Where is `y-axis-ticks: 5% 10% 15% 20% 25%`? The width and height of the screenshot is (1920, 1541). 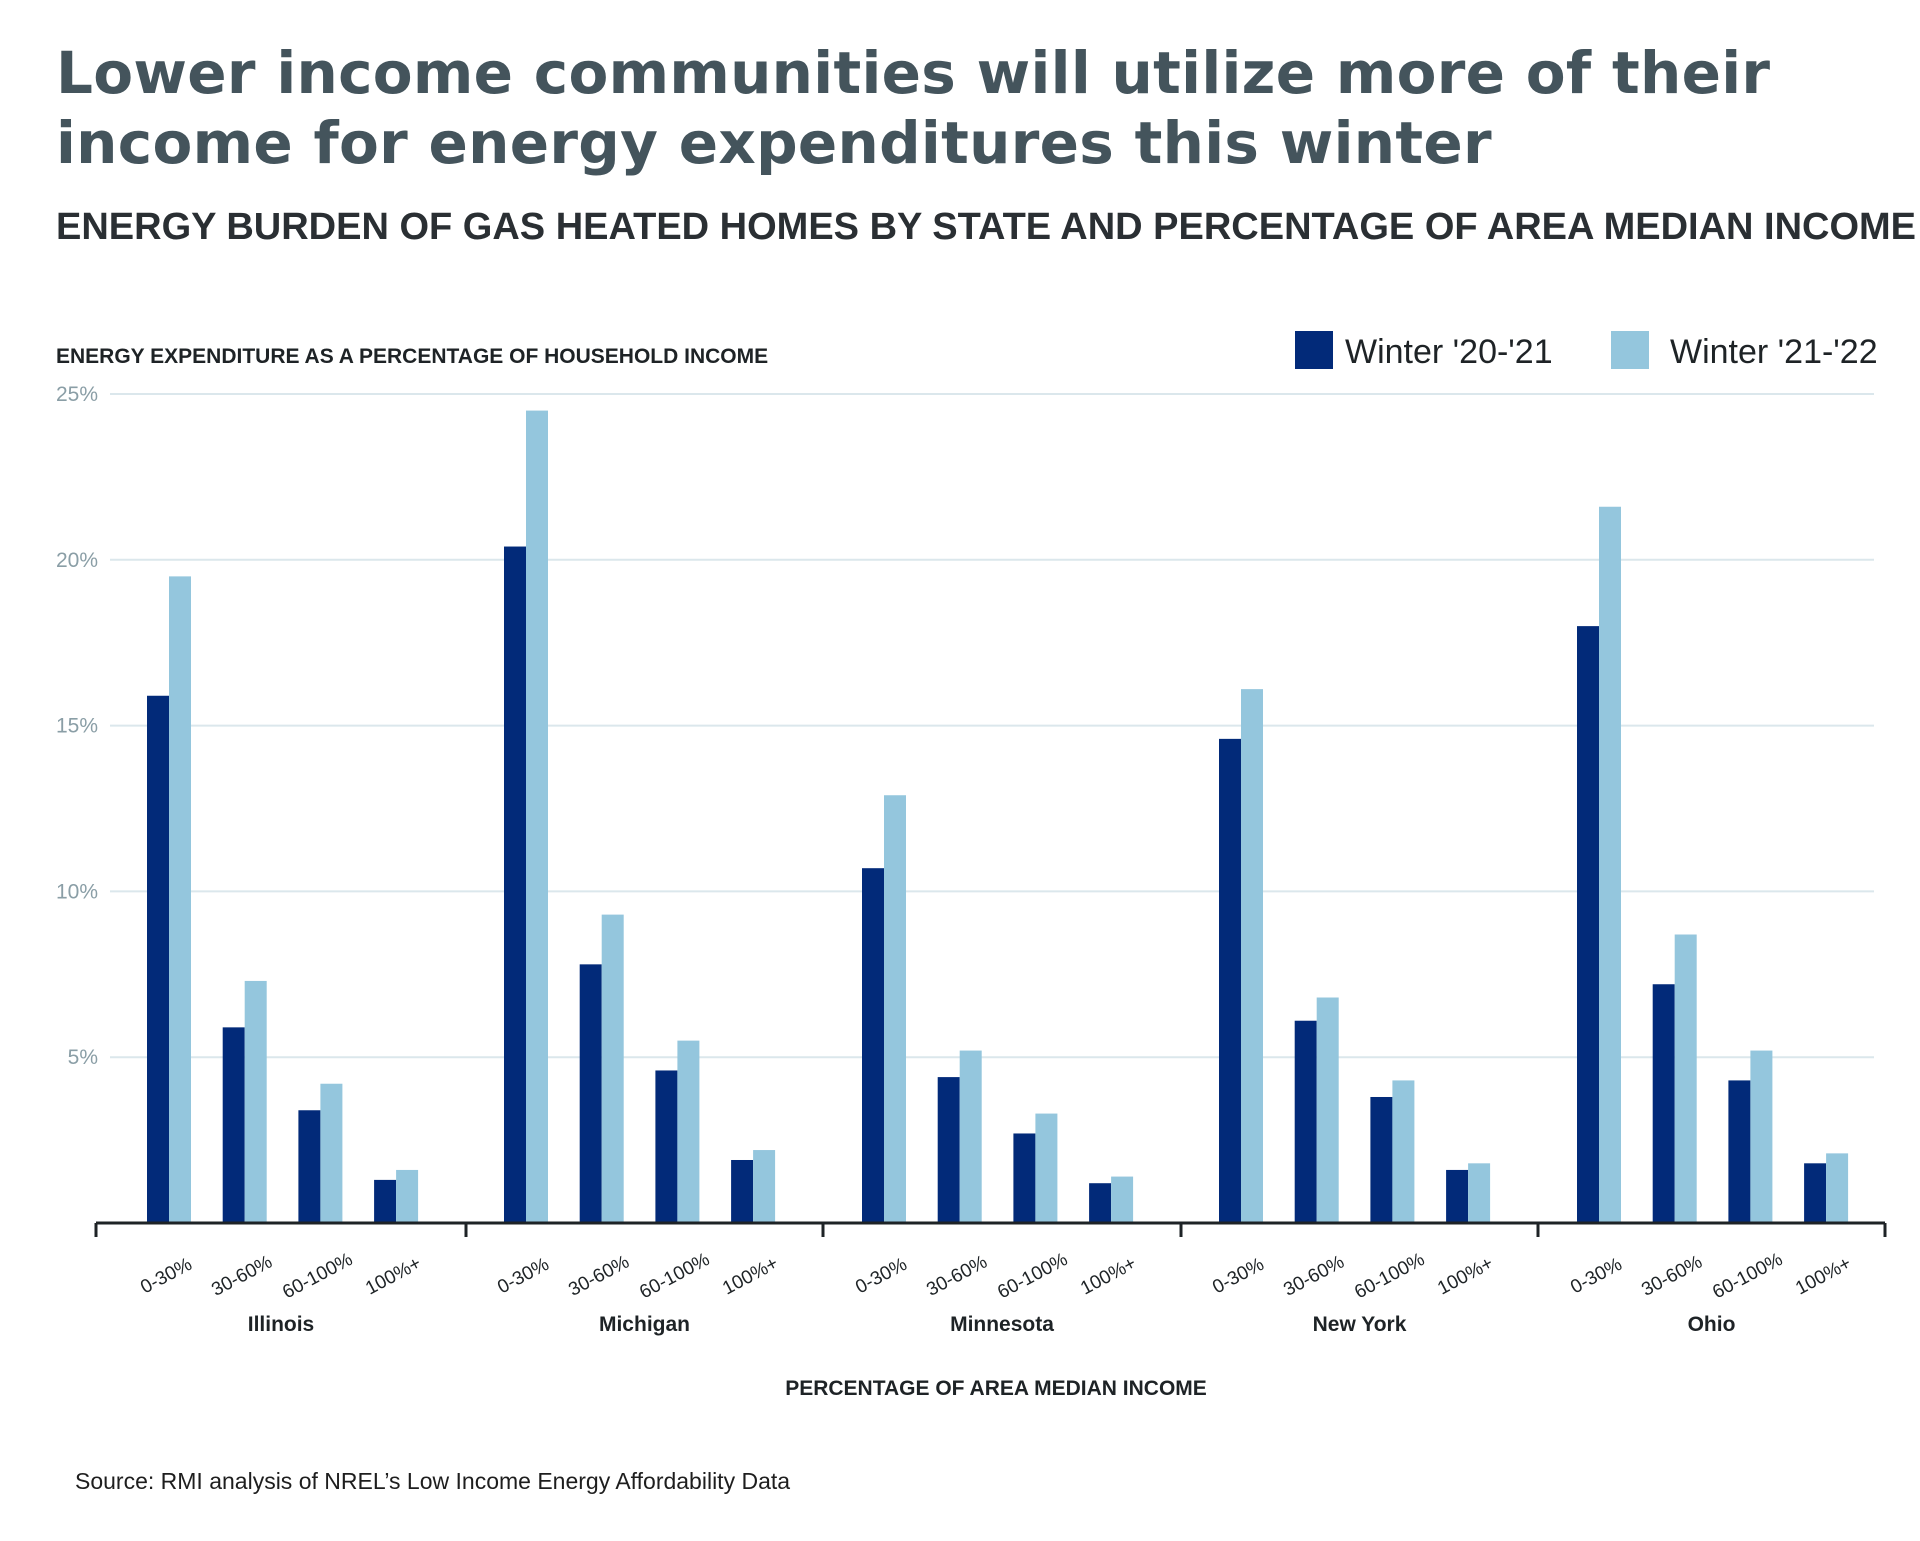 y-axis-ticks: 5% 10% 15% 20% 25% is located at coordinates (77, 726).